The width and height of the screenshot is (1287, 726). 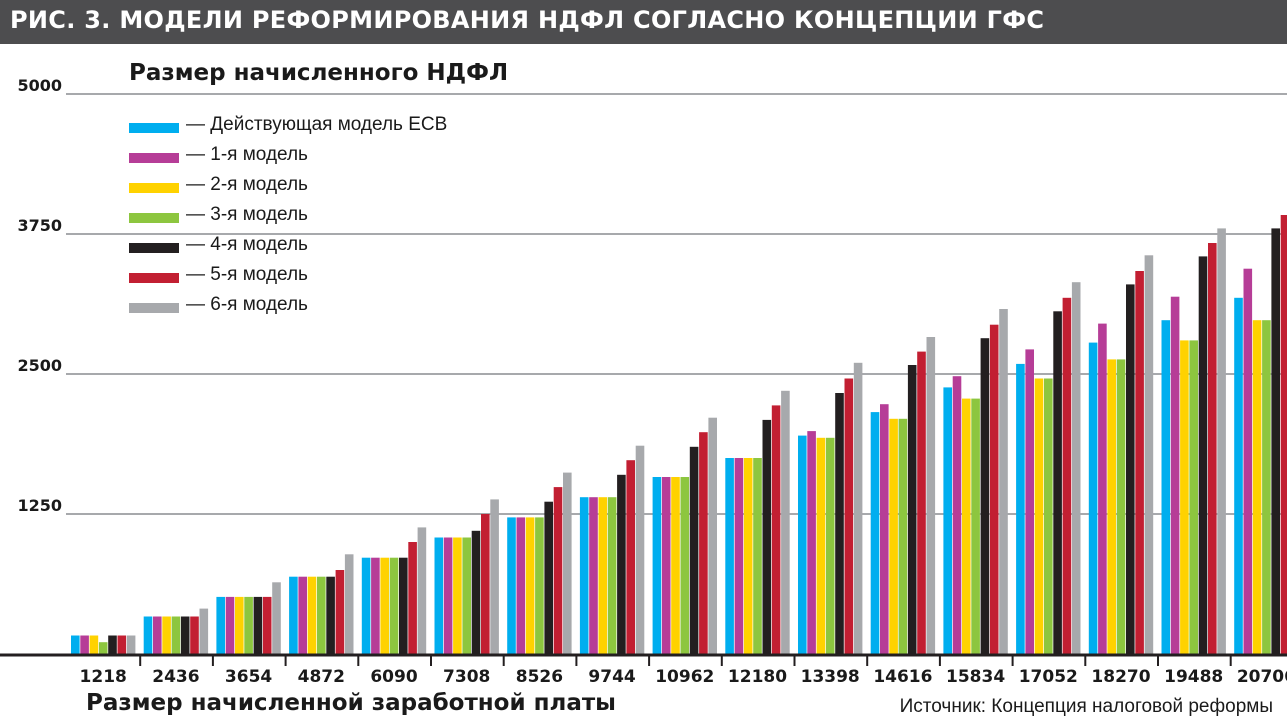 I want to click on x-tick-label: 12180, so click(x=757, y=677).